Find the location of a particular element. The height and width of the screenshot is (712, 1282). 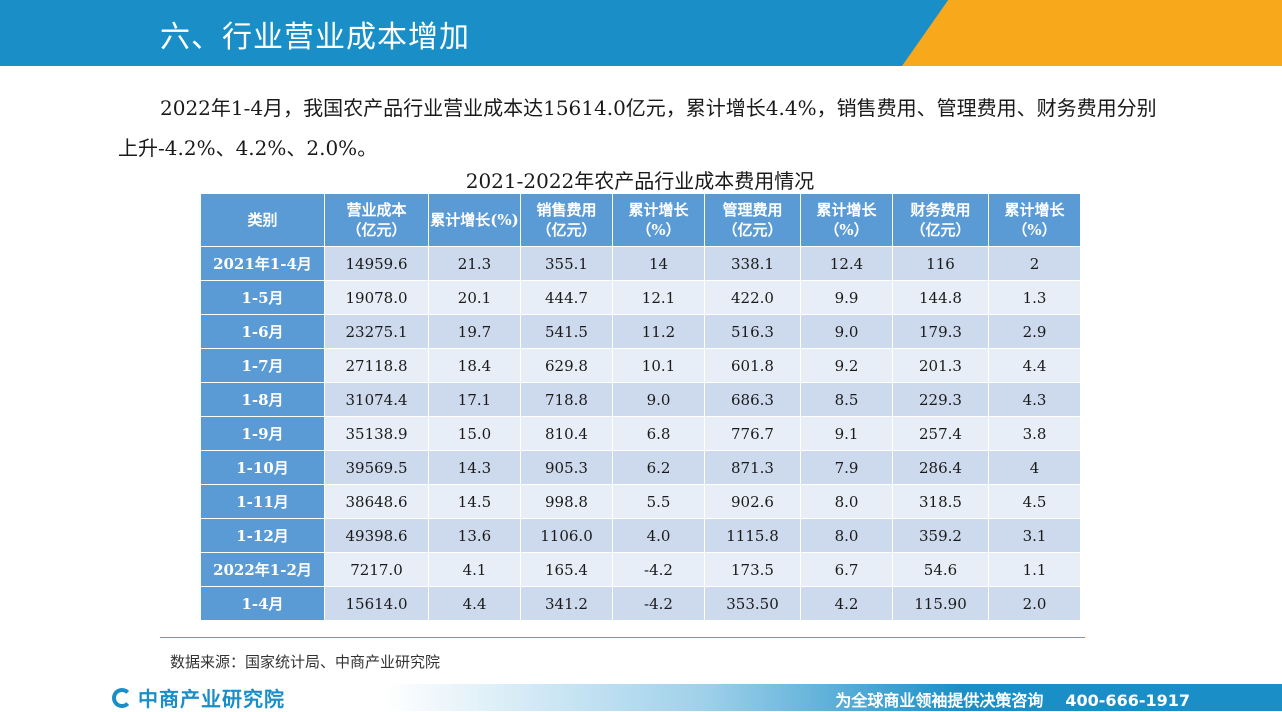

row-label: 1-10月 is located at coordinates (262, 467).